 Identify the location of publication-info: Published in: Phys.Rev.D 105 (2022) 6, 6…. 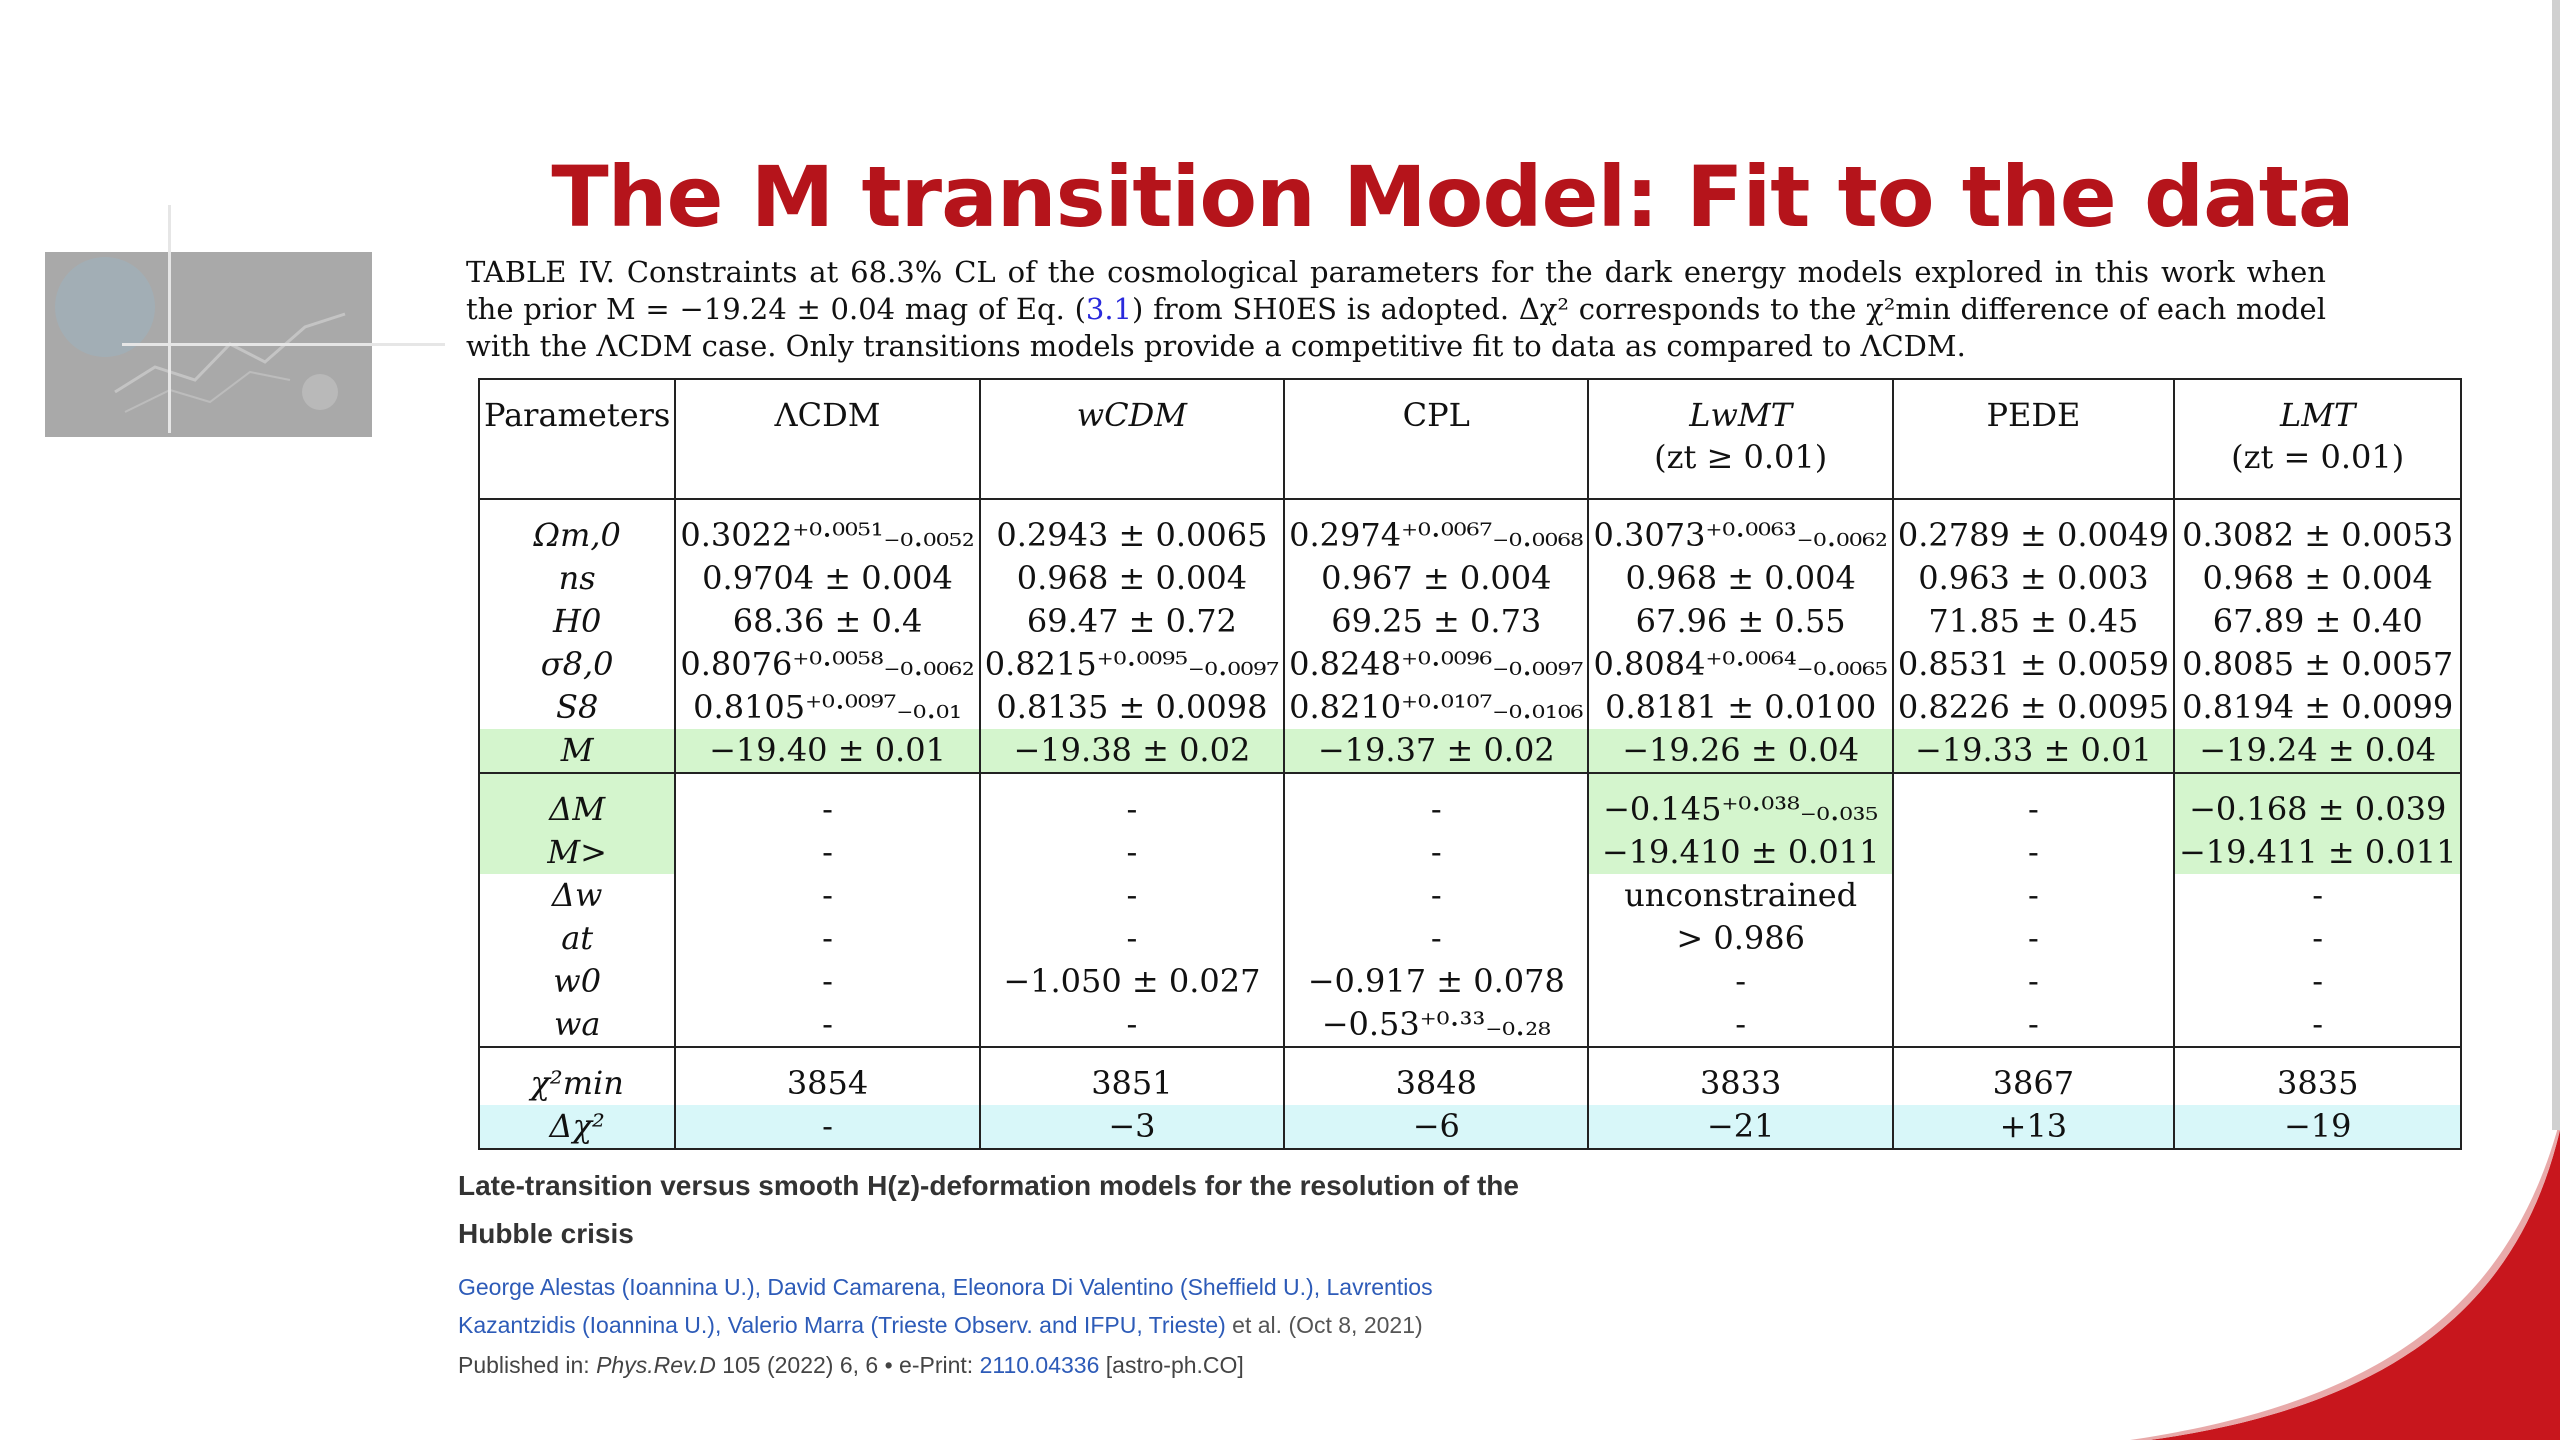
(1058, 1365).